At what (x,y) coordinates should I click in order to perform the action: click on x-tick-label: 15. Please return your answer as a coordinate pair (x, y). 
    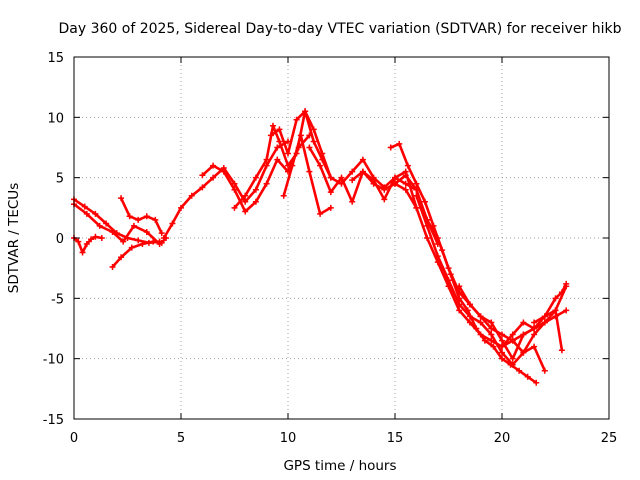
    Looking at the image, I should click on (395, 438).